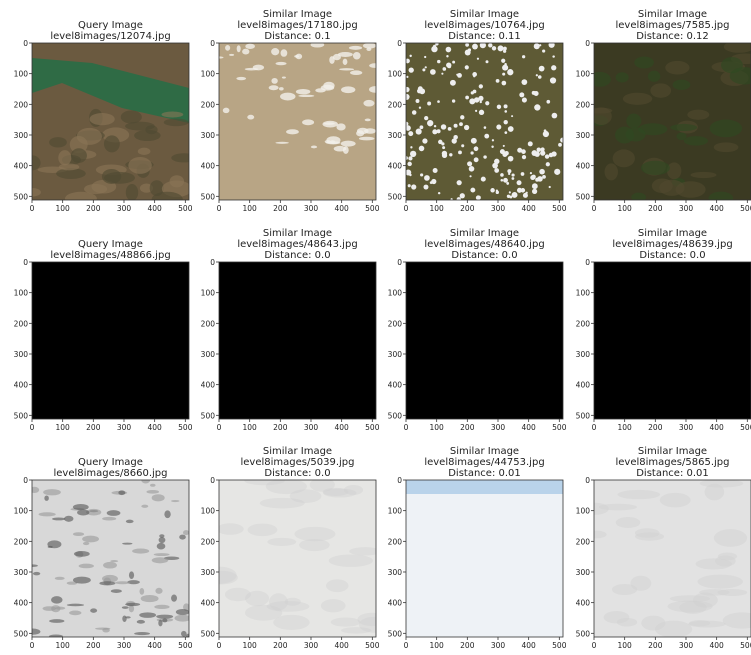 The image size is (751, 655). I want to click on river, so click(110, 90).